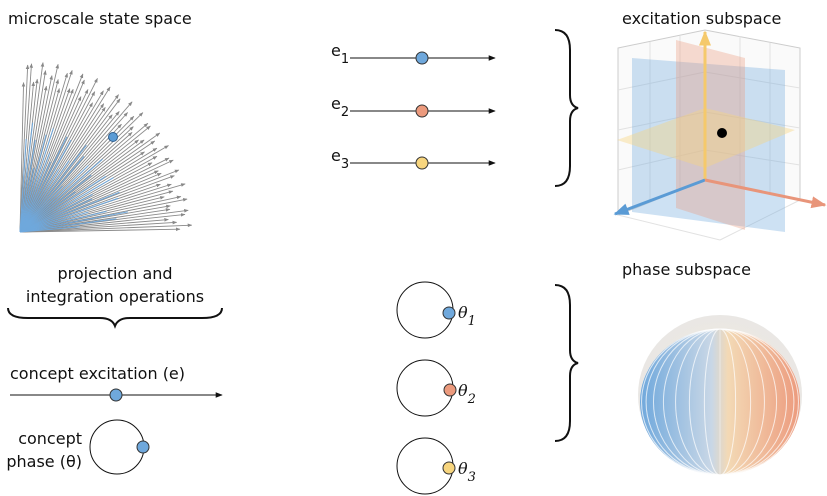  Describe the element at coordinates (340, 54) in the screenshot. I see `excitation-label: e1` at that location.